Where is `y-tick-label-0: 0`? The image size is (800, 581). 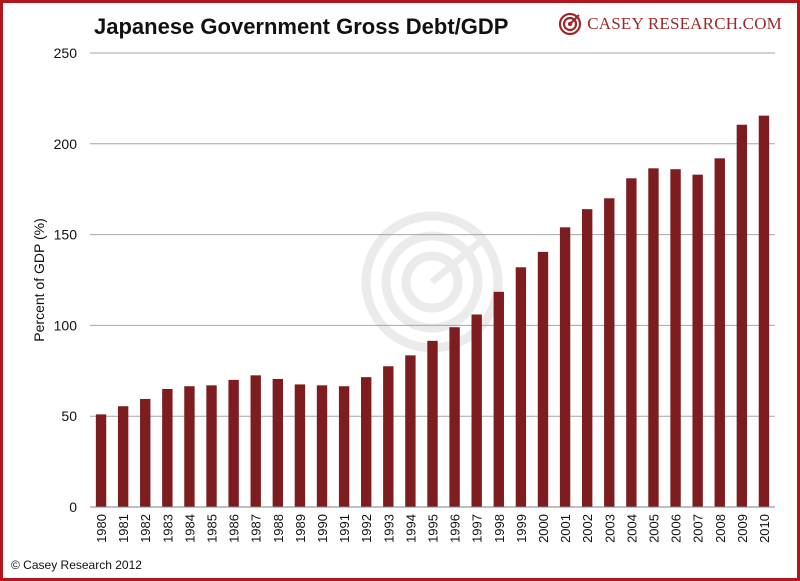 y-tick-label-0: 0 is located at coordinates (73, 507).